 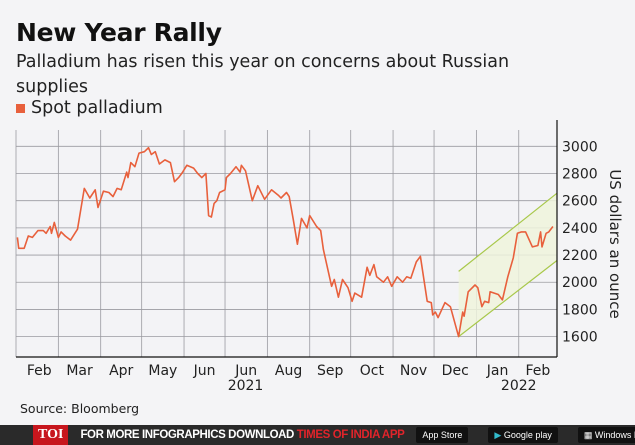 I want to click on y-tick-label: 1600, so click(x=580, y=338).